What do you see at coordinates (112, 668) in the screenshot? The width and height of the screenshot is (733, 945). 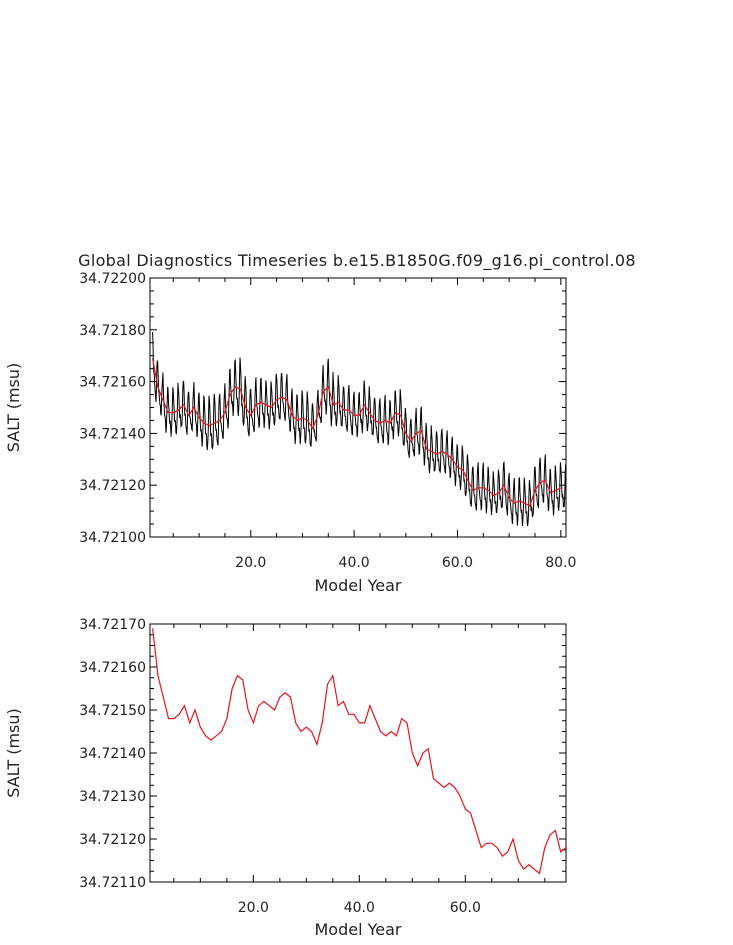 I see `y-tick-label: 34.72160` at bounding box center [112, 668].